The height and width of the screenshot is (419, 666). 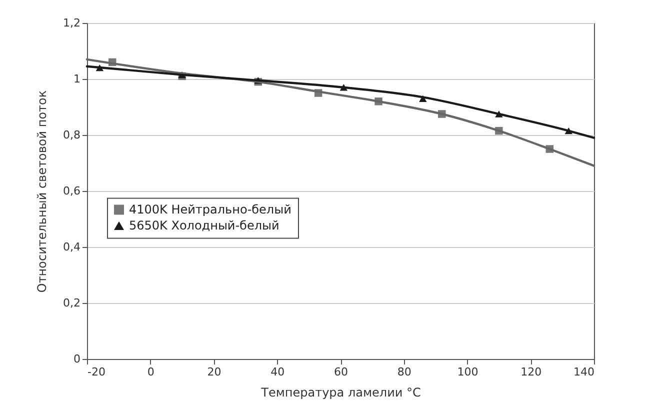 I want to click on x-tick-label: -20, so click(x=97, y=372).